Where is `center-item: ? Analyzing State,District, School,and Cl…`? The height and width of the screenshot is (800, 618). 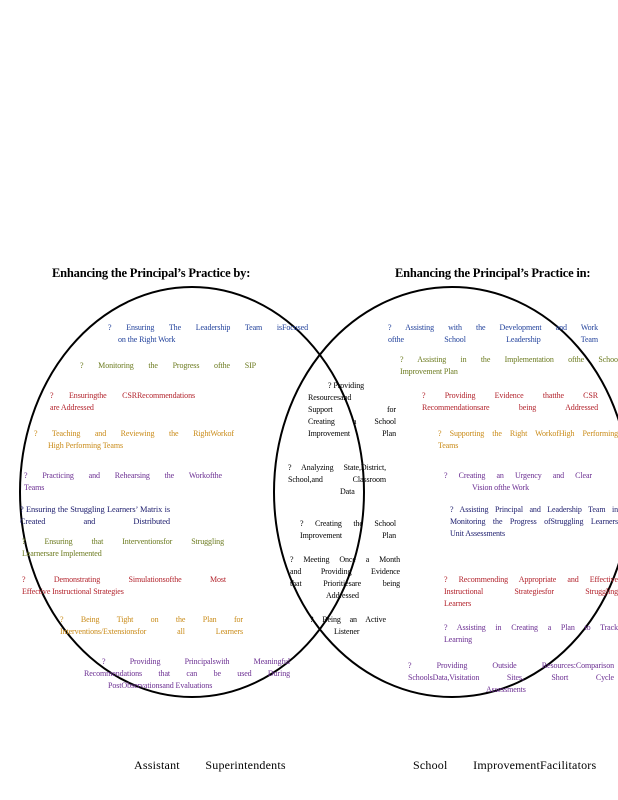 center-item: ? Analyzing State,District, School,and Cl… is located at coordinates (337, 479).